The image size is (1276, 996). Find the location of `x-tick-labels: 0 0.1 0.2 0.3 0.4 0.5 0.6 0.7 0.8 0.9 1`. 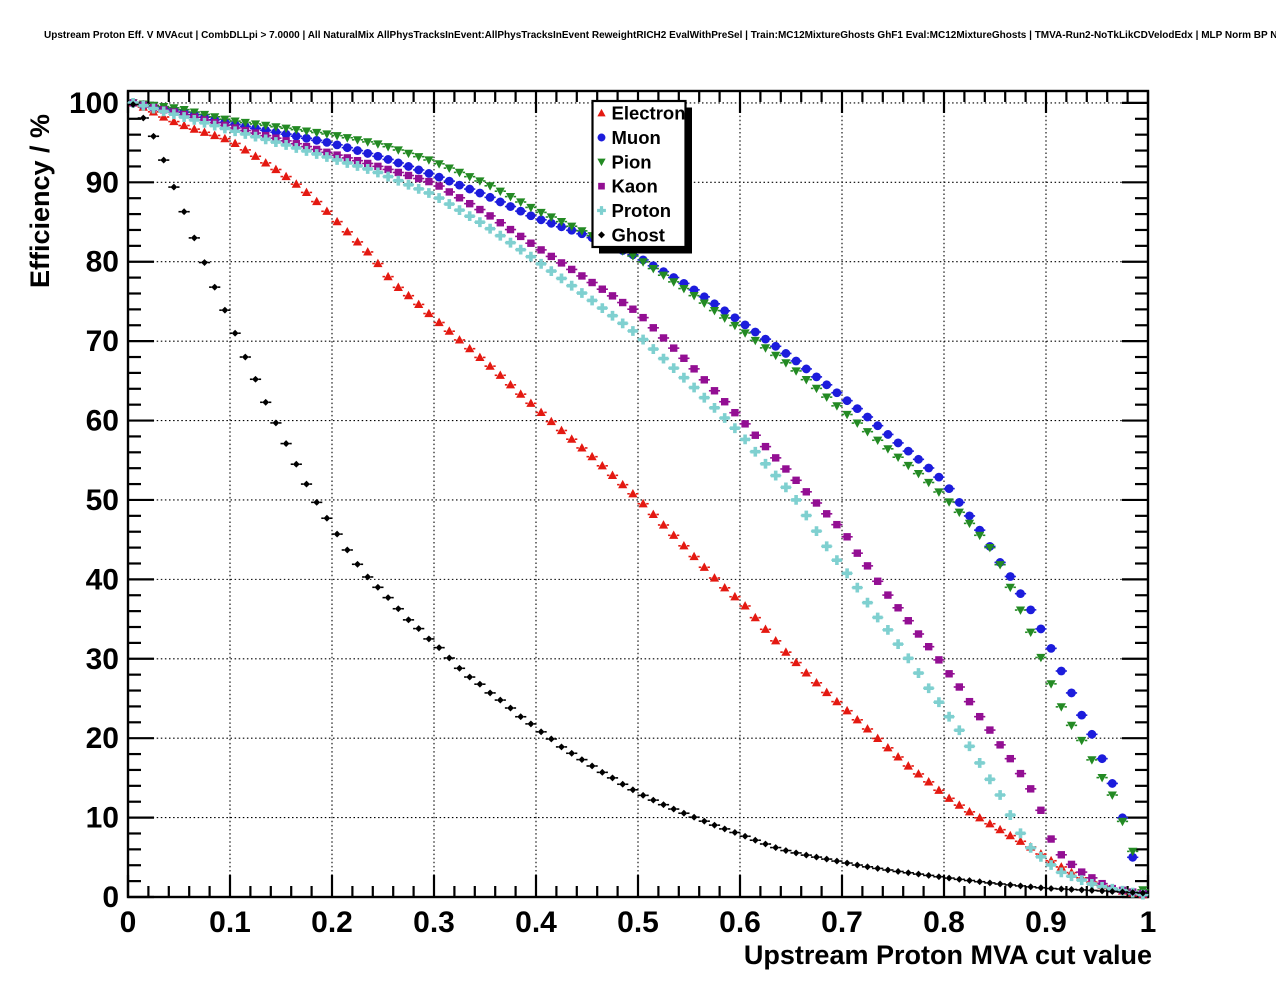

x-tick-labels: 0 0.1 0.2 0.3 0.4 0.5 0.6 0.7 0.8 0.9 1 is located at coordinates (638, 922).